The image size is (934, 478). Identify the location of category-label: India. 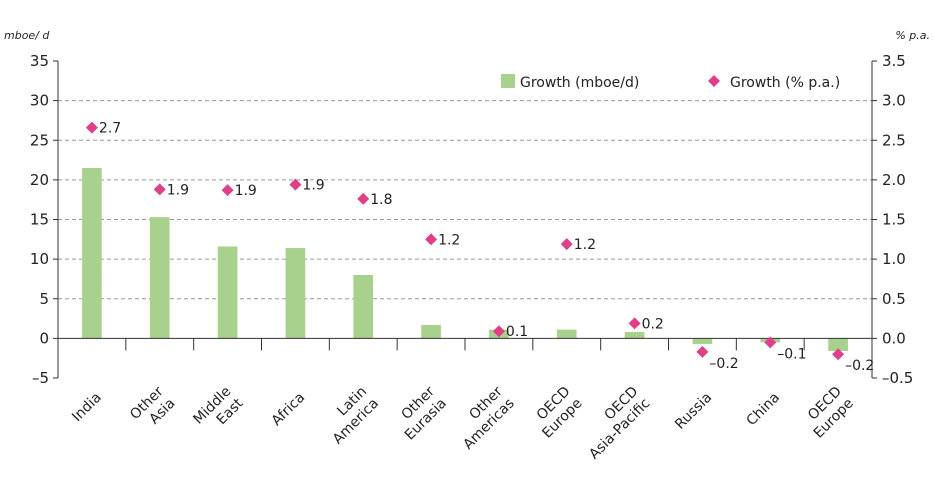
(87, 408).